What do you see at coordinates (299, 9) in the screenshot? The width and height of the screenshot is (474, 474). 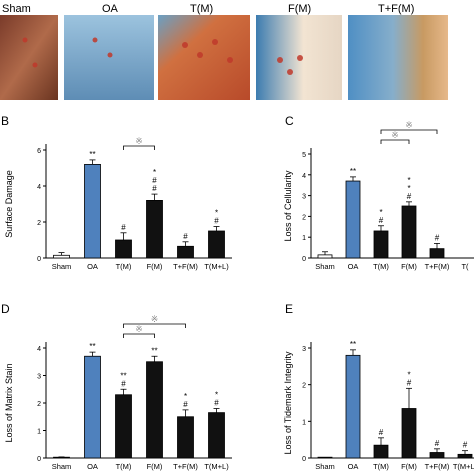 I see `histology-label-fm: F(M)` at bounding box center [299, 9].